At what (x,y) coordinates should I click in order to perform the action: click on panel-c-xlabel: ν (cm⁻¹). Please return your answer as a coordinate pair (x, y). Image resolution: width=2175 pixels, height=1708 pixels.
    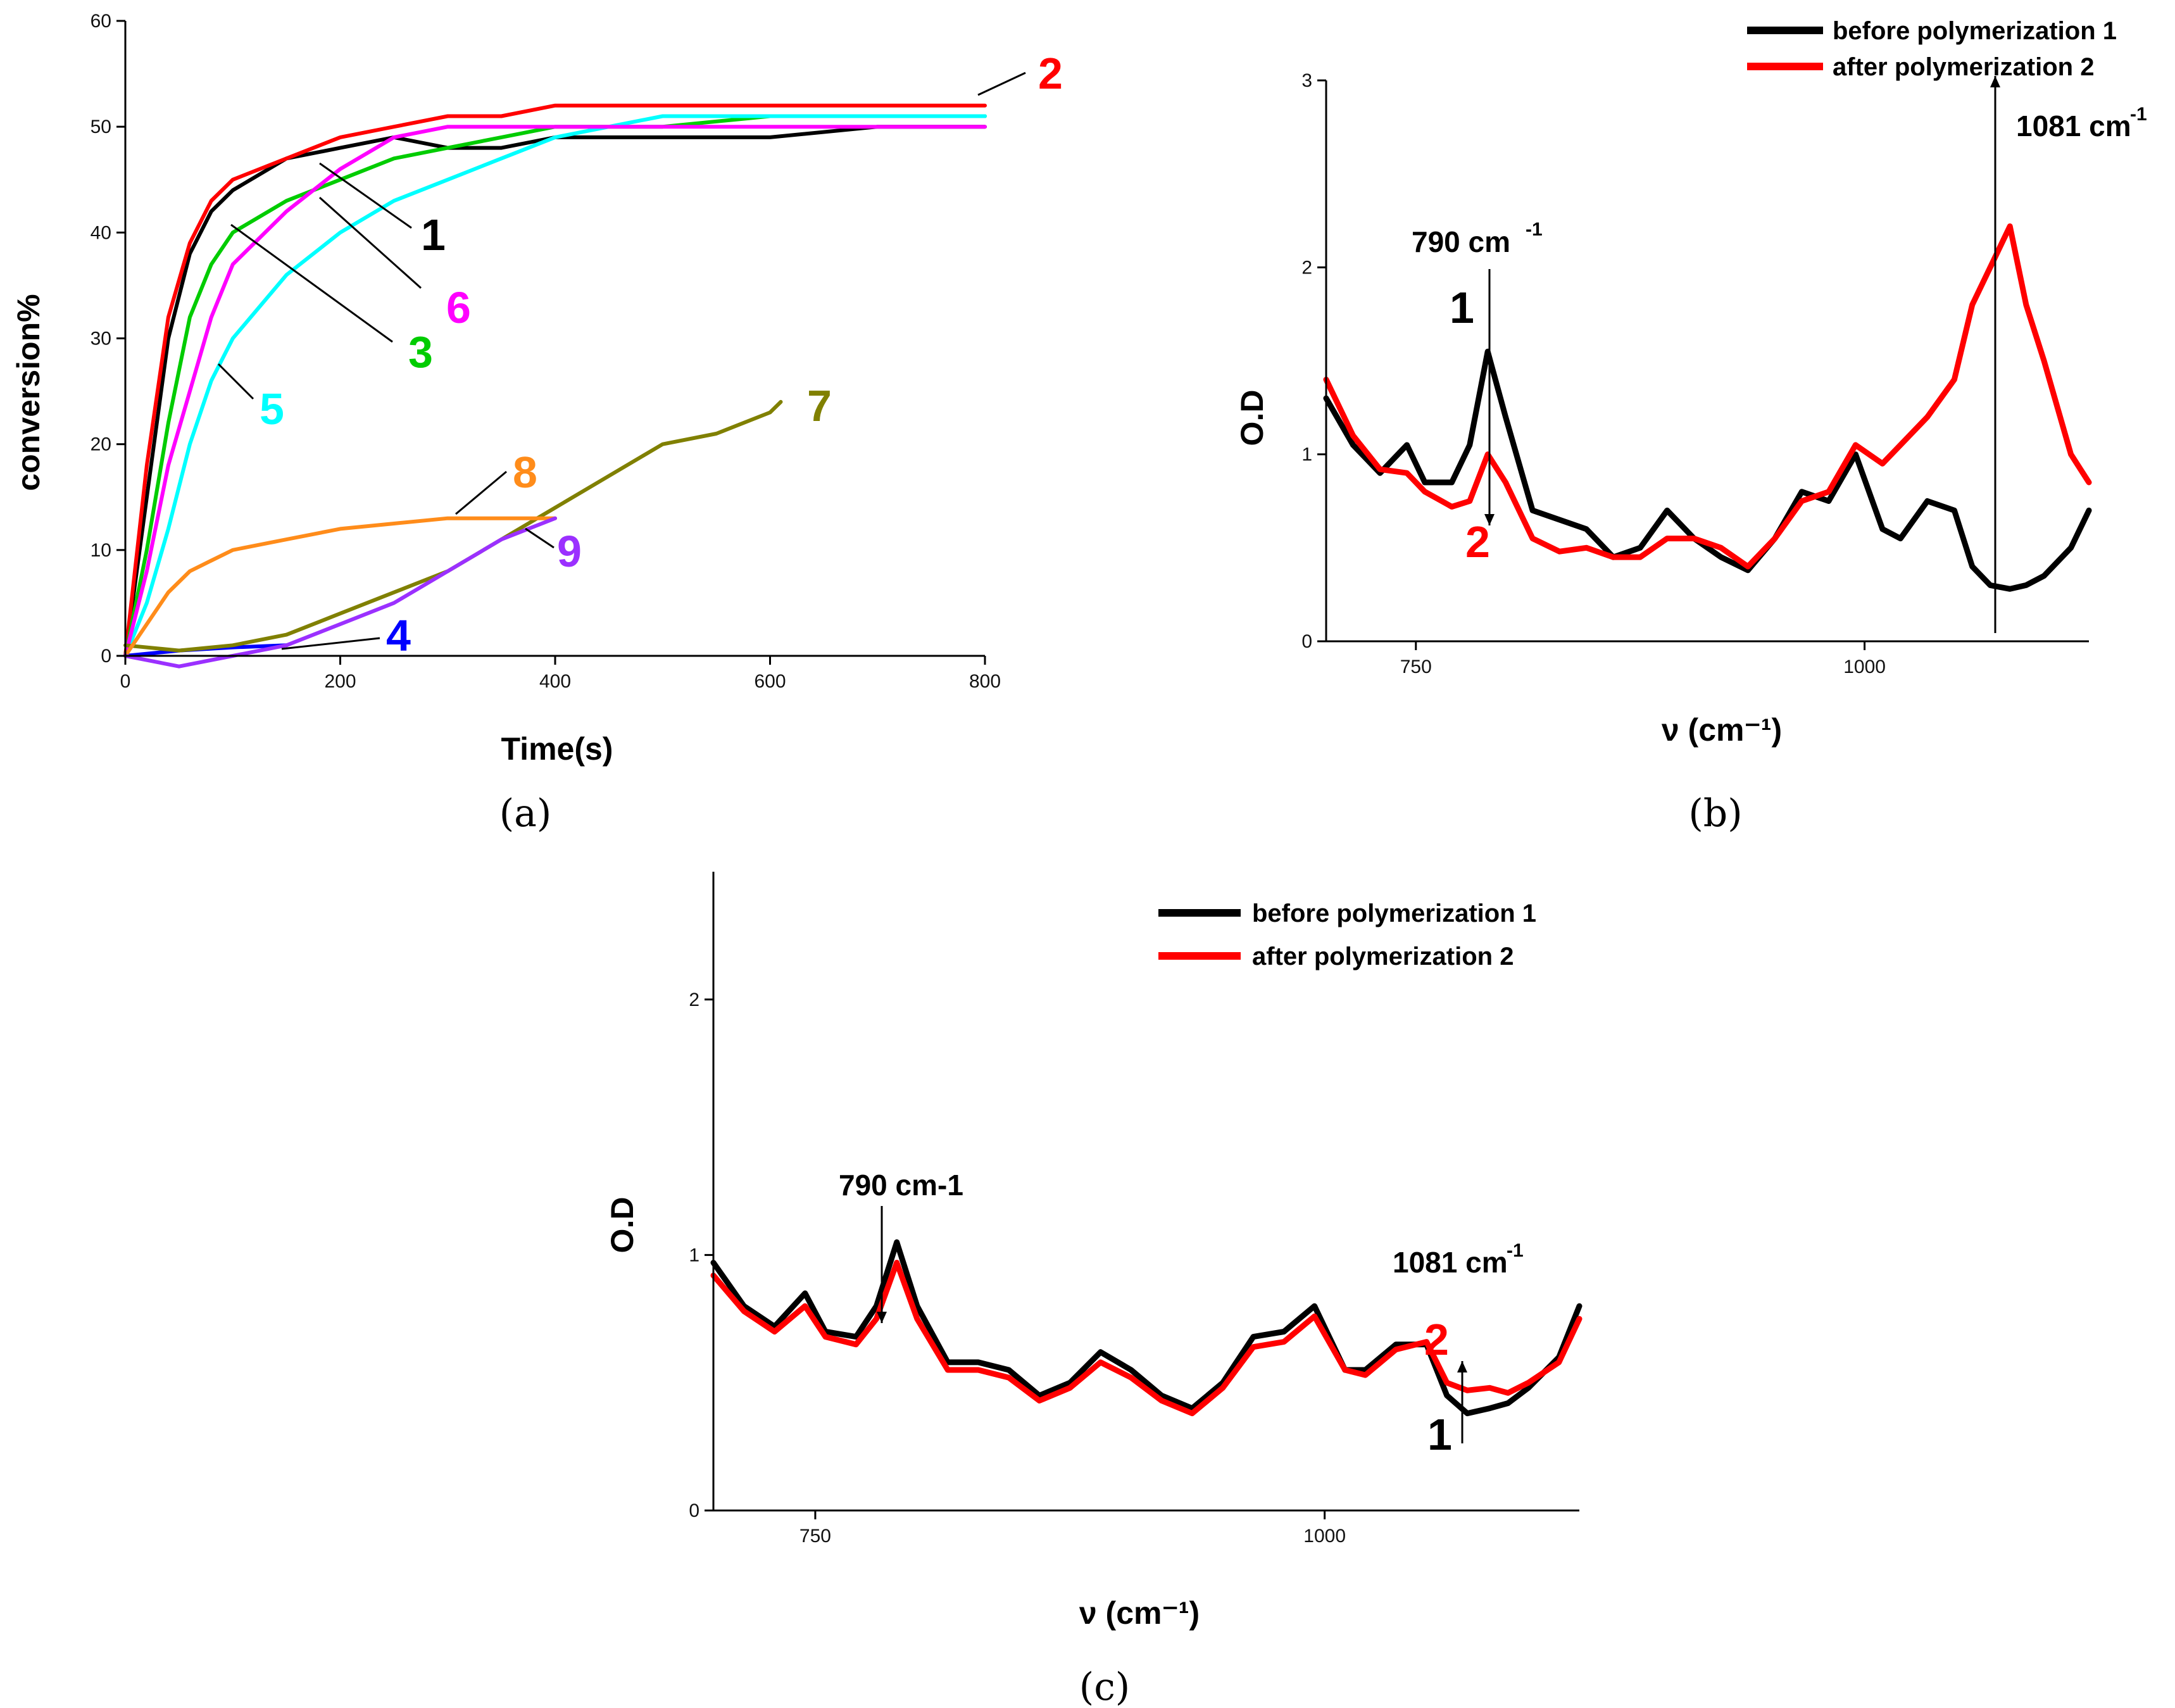
    Looking at the image, I should click on (1139, 1613).